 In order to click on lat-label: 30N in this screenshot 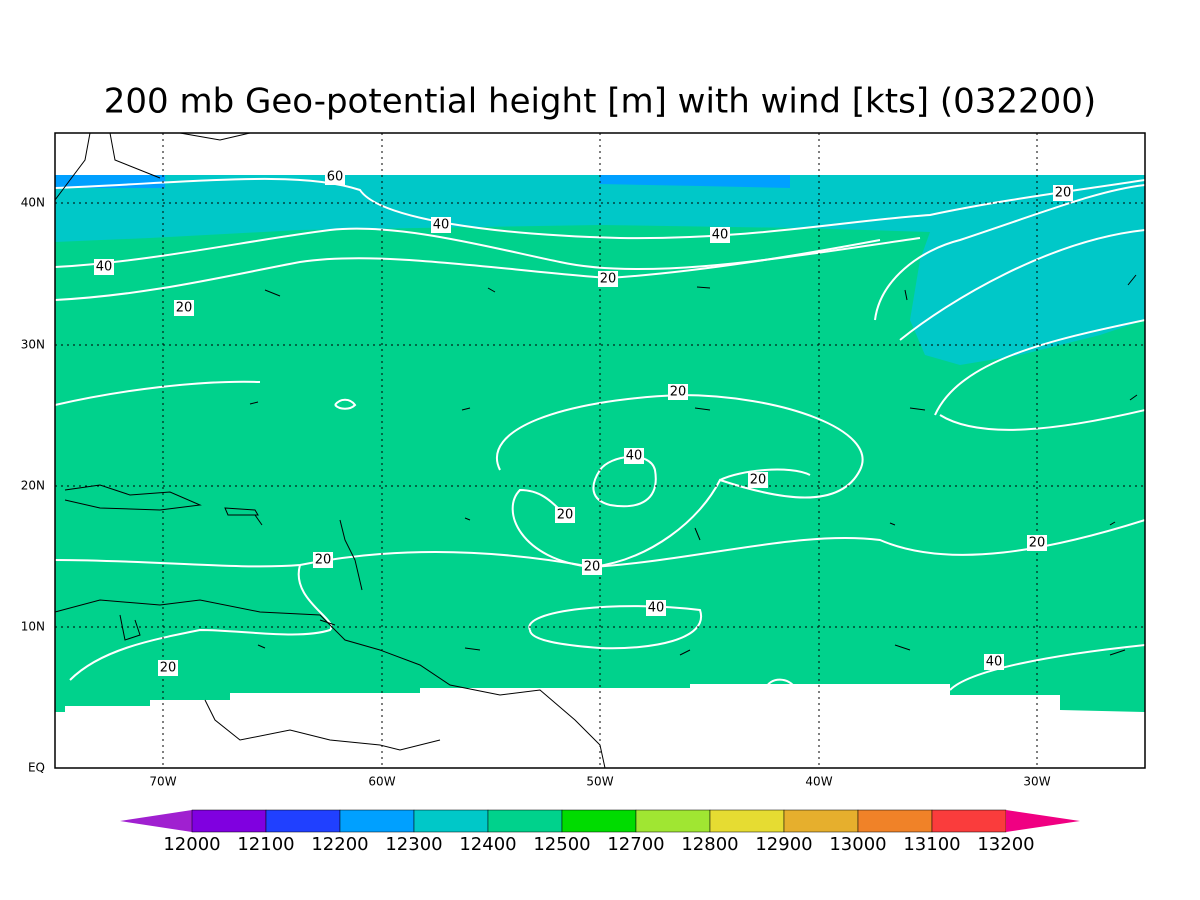, I will do `click(33, 345)`.